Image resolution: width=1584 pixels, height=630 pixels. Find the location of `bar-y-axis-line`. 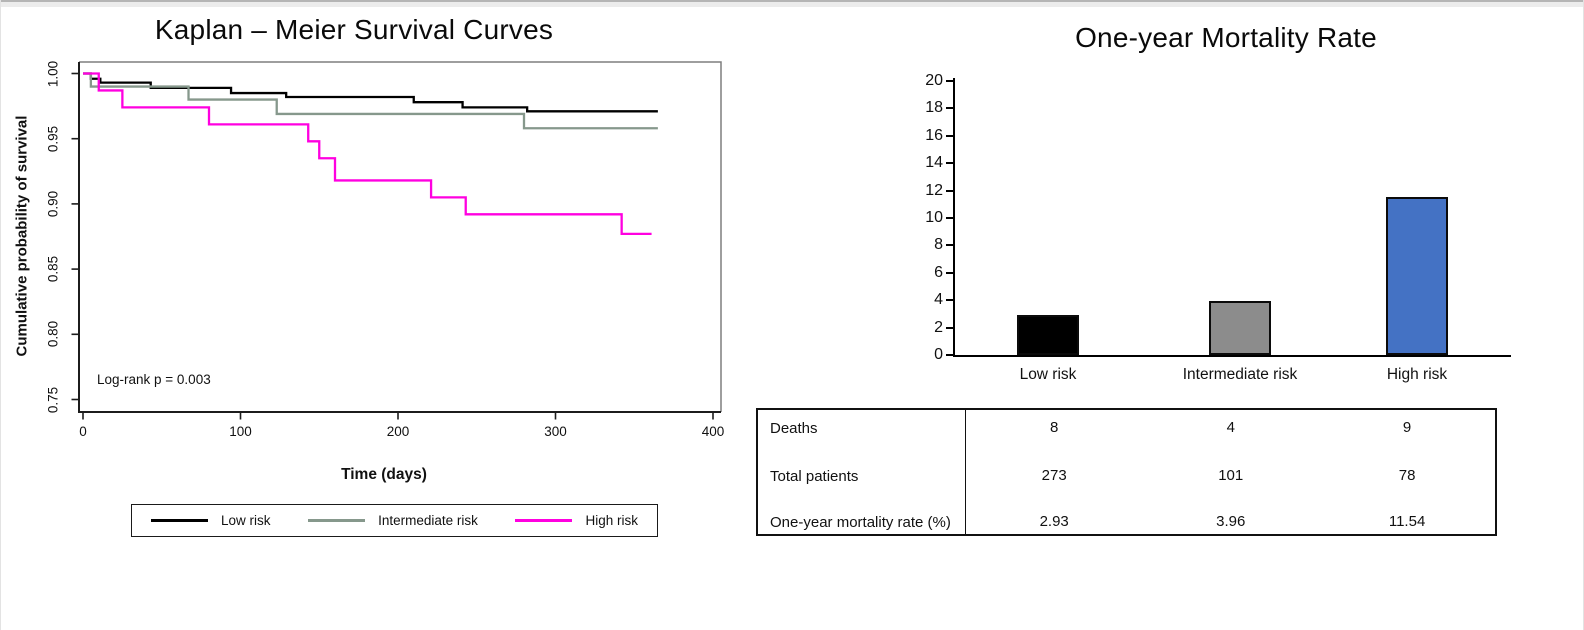

bar-y-axis-line is located at coordinates (954, 216).